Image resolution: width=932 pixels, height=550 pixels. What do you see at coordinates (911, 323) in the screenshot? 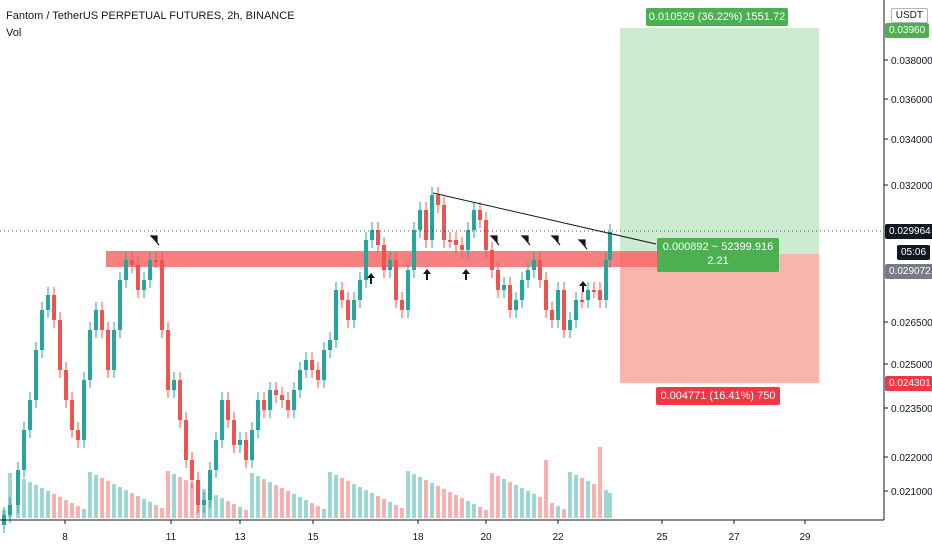
I see `y-tick-label: 0.026500` at bounding box center [911, 323].